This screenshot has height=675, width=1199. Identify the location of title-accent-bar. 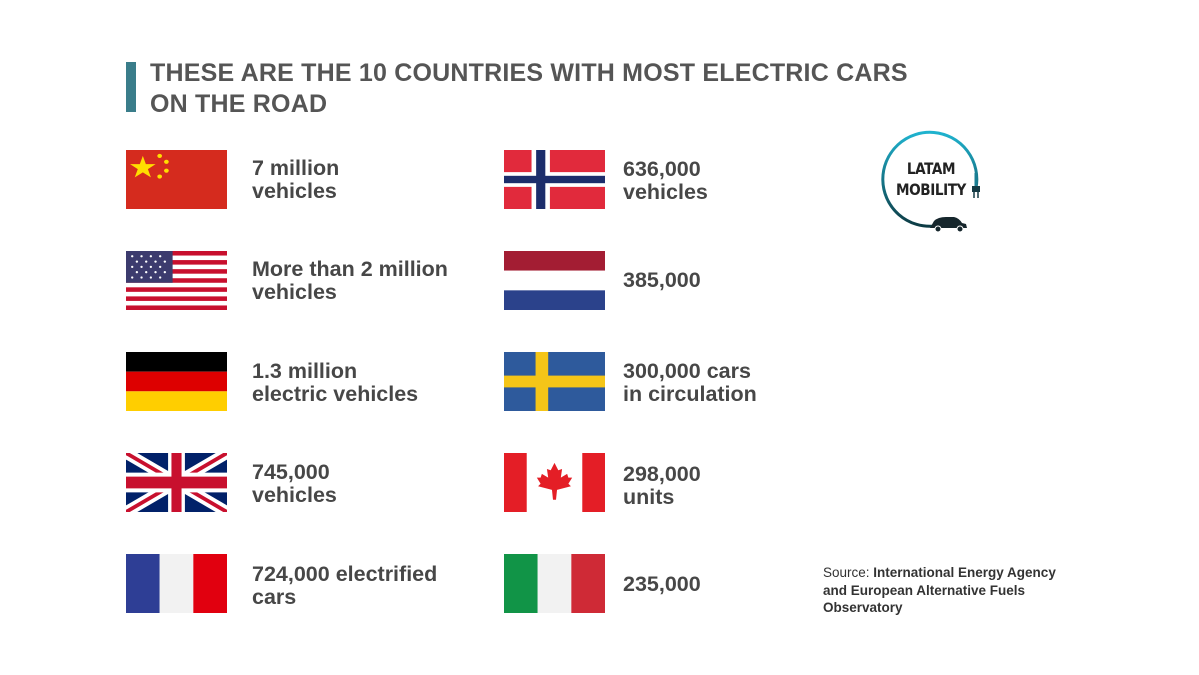
(131, 87).